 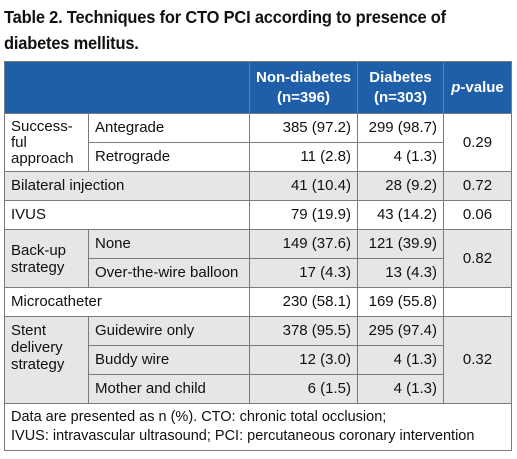 I want to click on cell-guidewire-non-diabetes: 378 (95.5), so click(x=303, y=331).